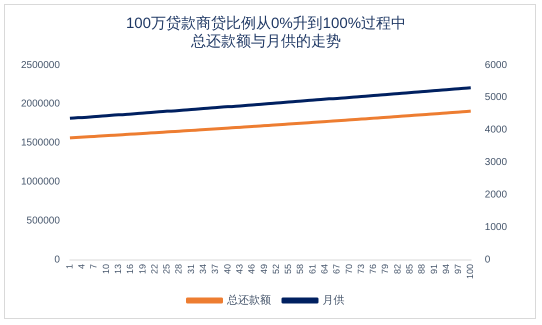 This screenshot has height=325, width=542. I want to click on y2-tick-label: 5000, so click(496, 98).